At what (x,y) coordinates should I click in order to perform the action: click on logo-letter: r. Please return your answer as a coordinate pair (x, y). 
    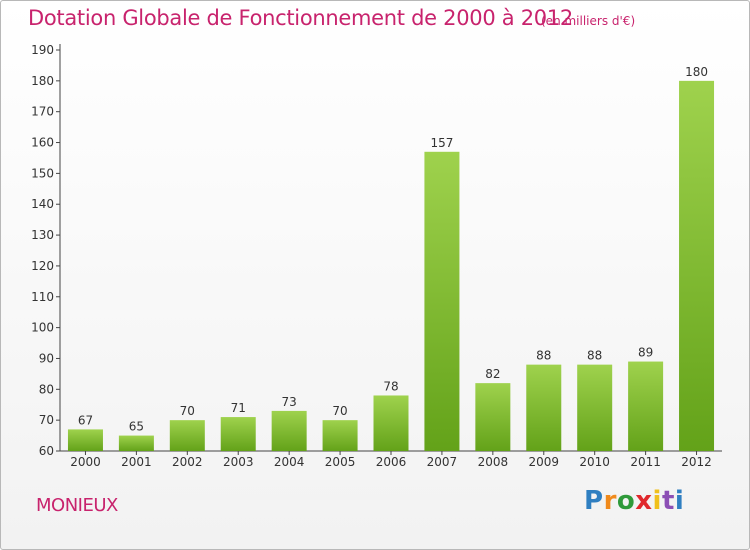
    Looking at the image, I should click on (610, 501).